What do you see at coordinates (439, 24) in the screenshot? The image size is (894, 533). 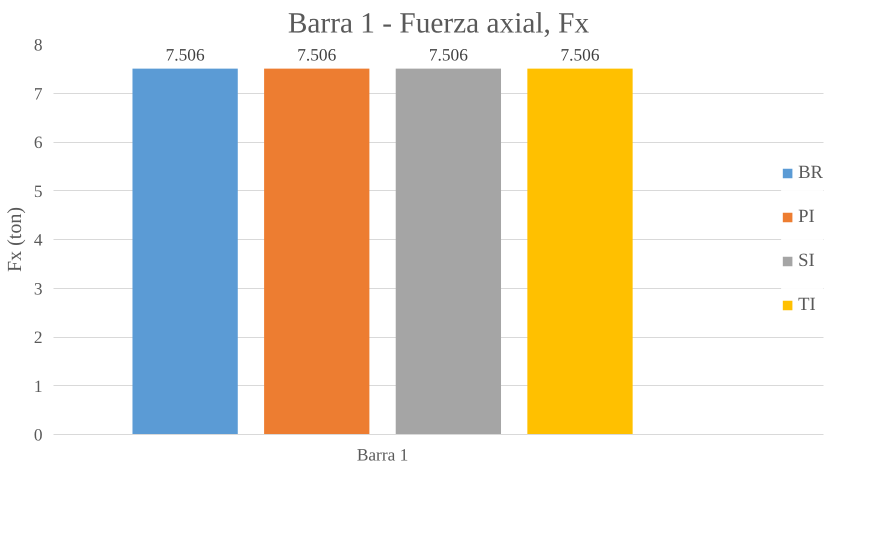 I see `chart-title: Barra 1 - Fuerza axial, Fx` at bounding box center [439, 24].